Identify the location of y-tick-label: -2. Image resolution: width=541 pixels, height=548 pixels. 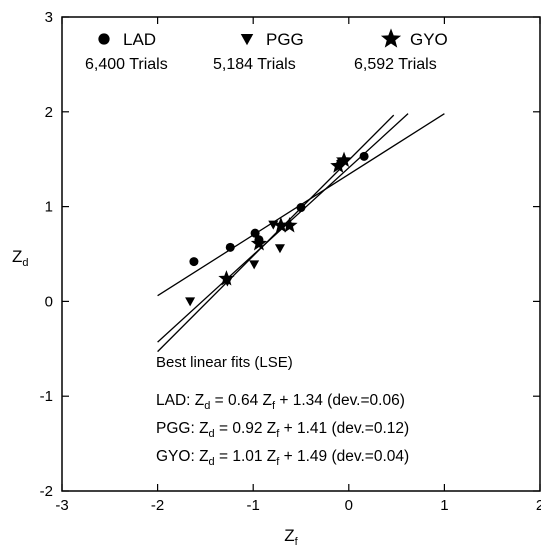
(46, 491).